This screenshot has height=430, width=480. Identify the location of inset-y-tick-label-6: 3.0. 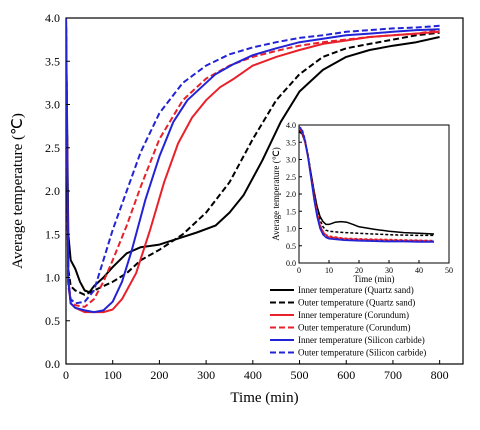
(291, 160).